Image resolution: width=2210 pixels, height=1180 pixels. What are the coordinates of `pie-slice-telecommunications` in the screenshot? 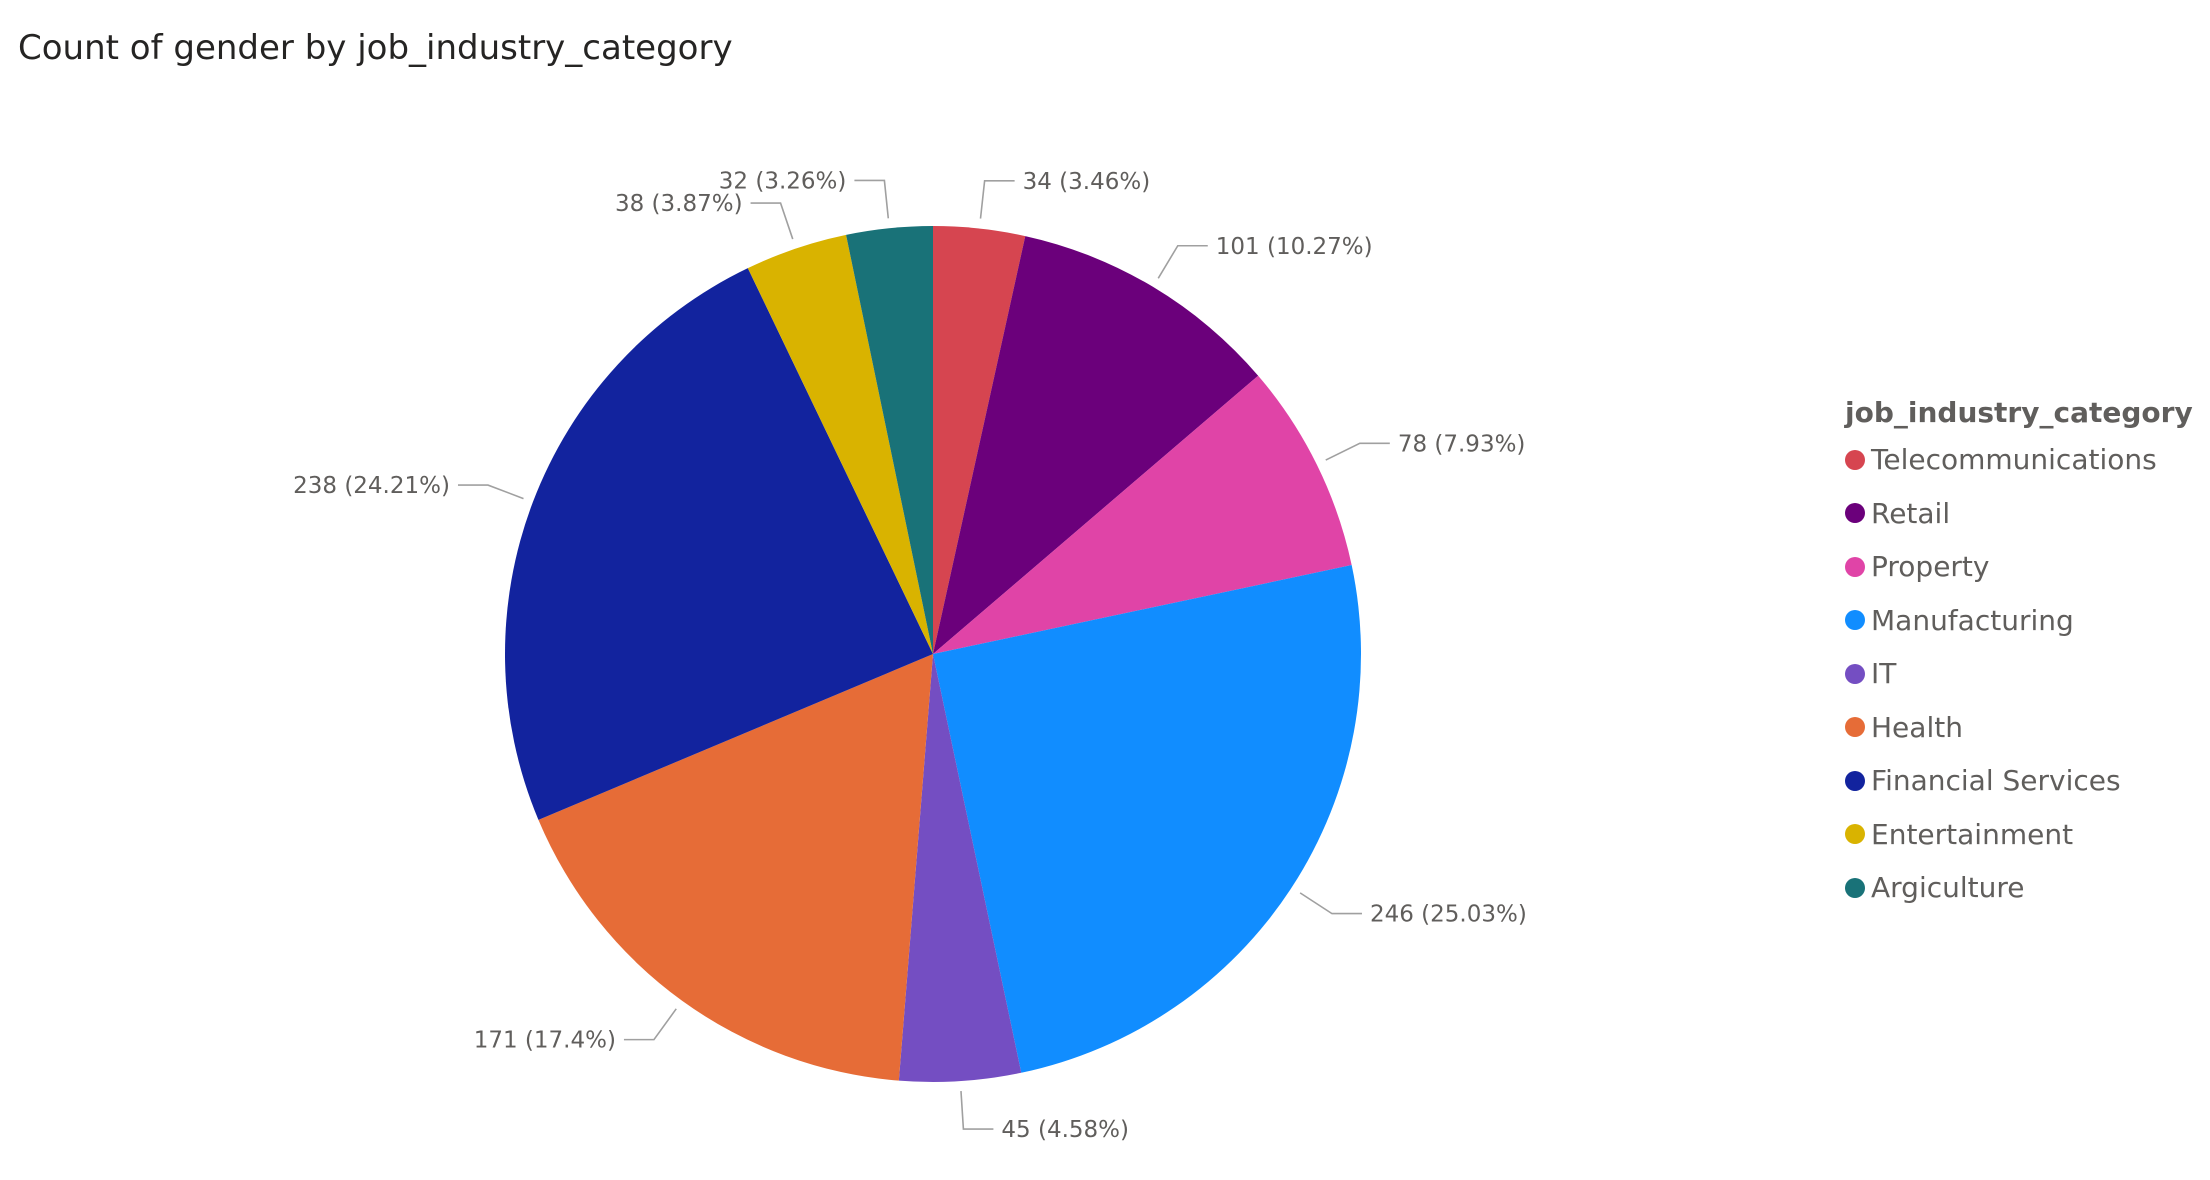 It's located at (979, 440).